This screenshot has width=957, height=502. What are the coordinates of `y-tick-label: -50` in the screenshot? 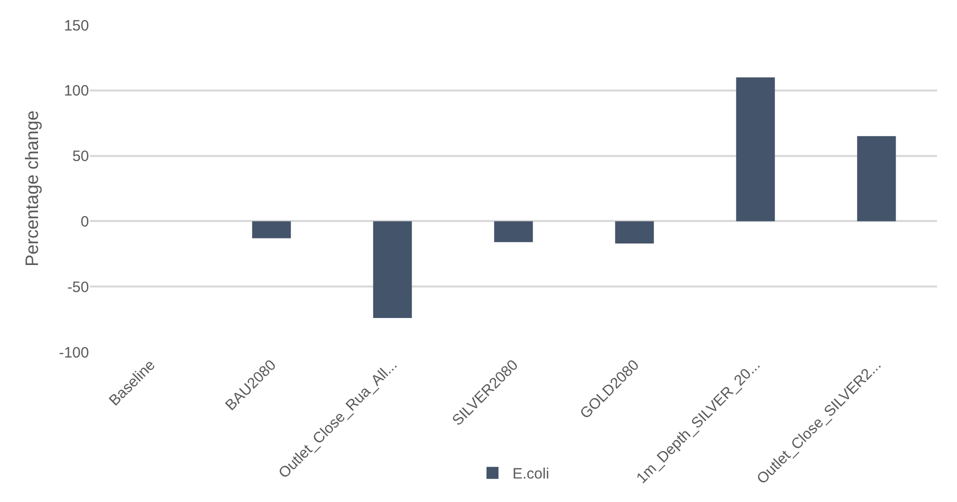 It's located at (78, 287).